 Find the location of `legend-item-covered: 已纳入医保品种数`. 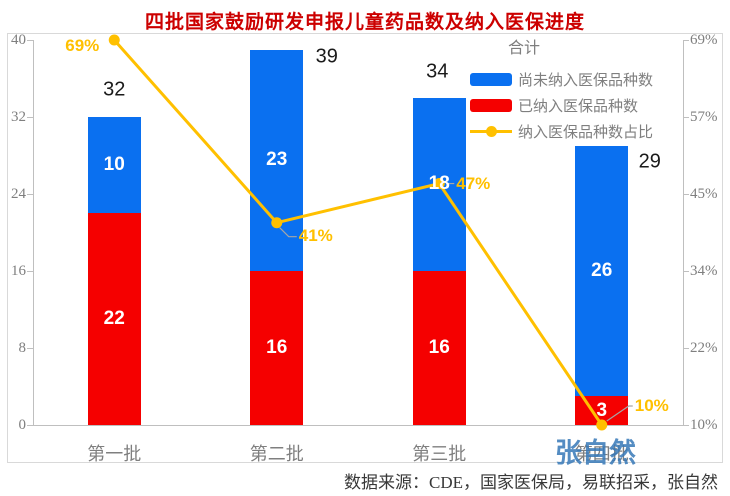

legend-item-covered: 已纳入医保品种数 is located at coordinates (561, 106).